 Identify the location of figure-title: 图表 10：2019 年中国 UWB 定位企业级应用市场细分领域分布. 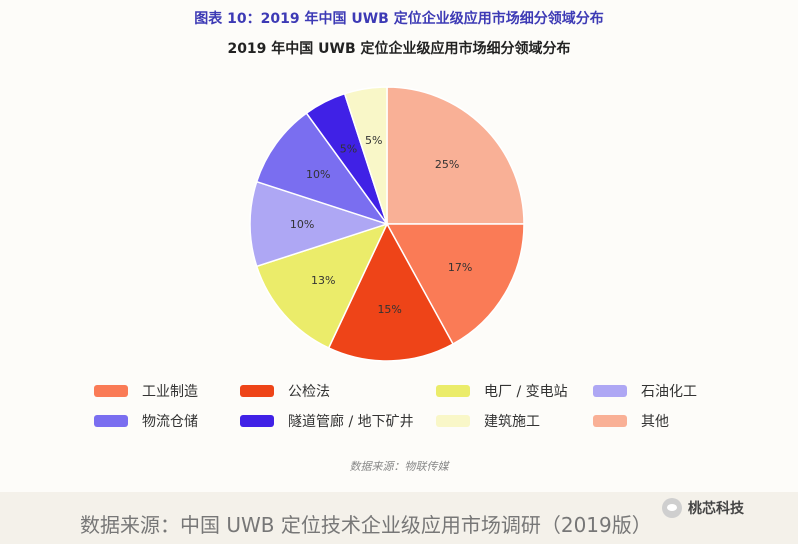
(399, 19).